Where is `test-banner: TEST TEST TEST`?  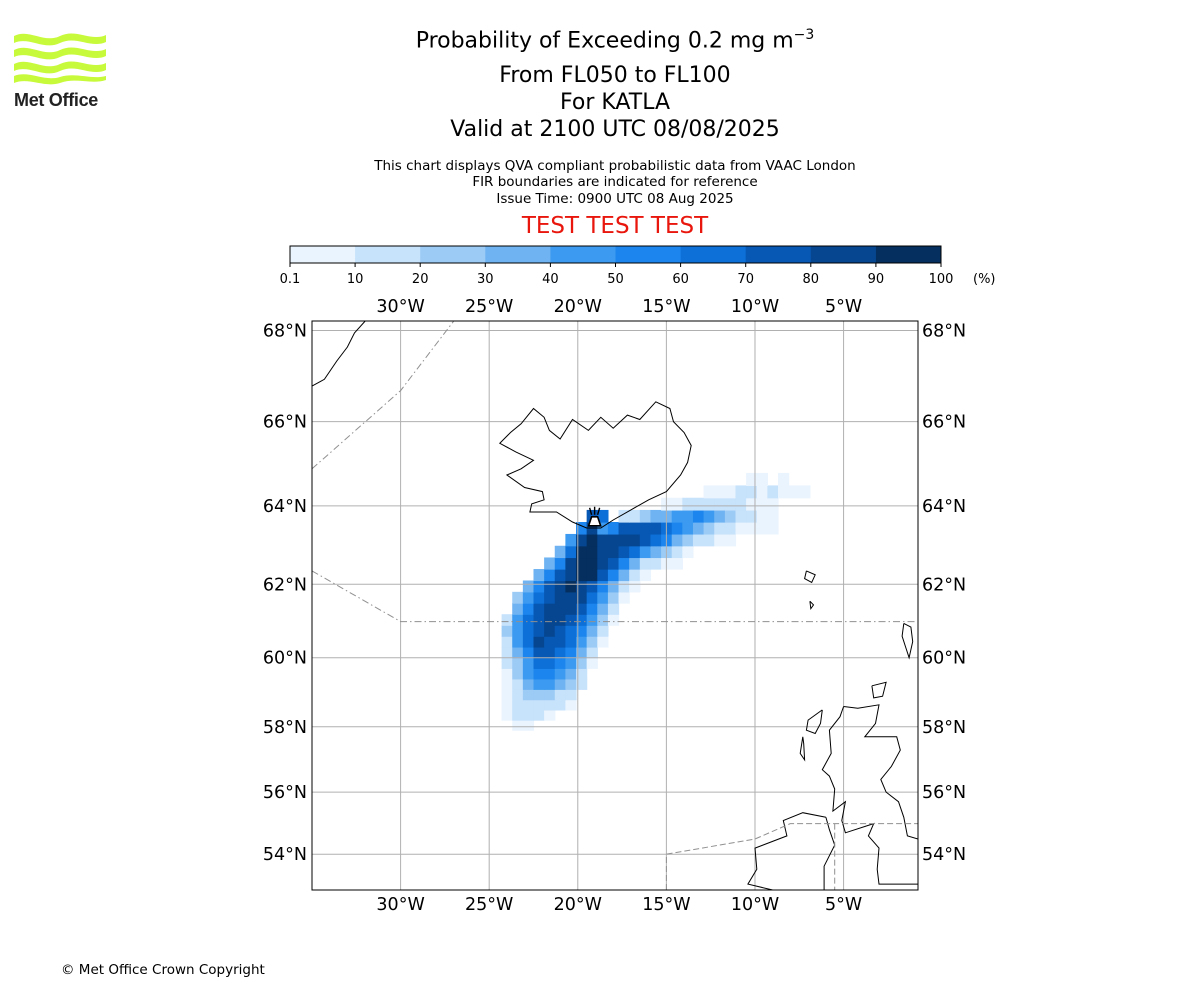 test-banner: TEST TEST TEST is located at coordinates (615, 226).